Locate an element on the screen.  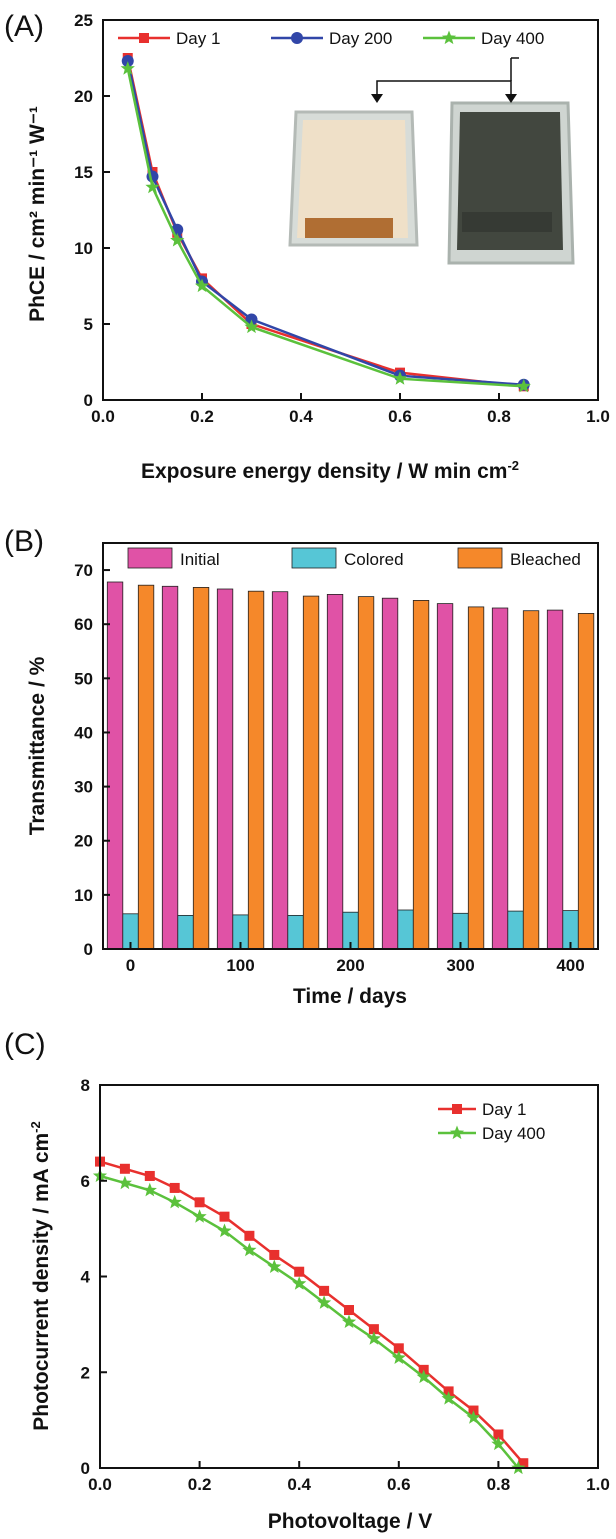
legend-label: Bleached is located at coordinates (545, 559).